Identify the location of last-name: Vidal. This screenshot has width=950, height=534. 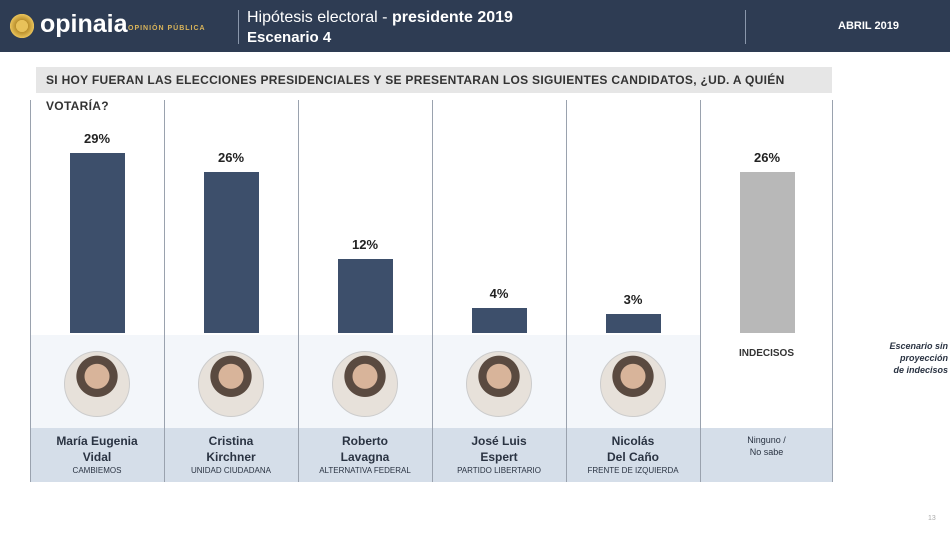
(97, 457).